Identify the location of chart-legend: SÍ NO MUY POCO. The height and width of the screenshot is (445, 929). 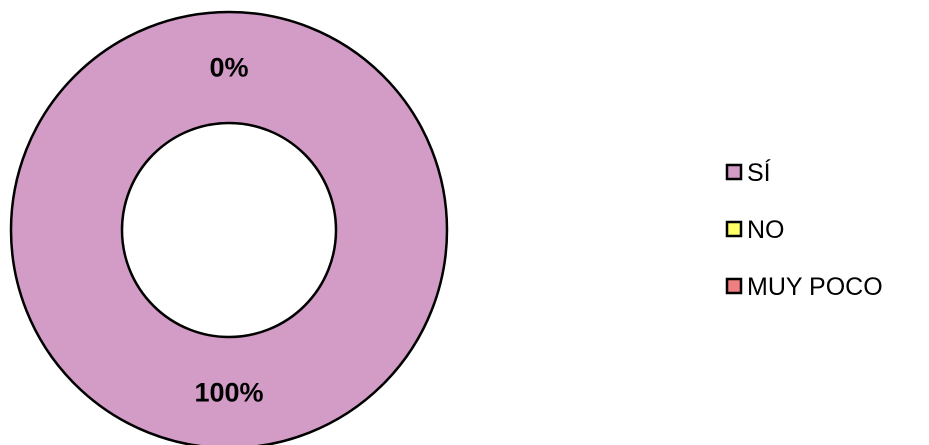
(804, 229).